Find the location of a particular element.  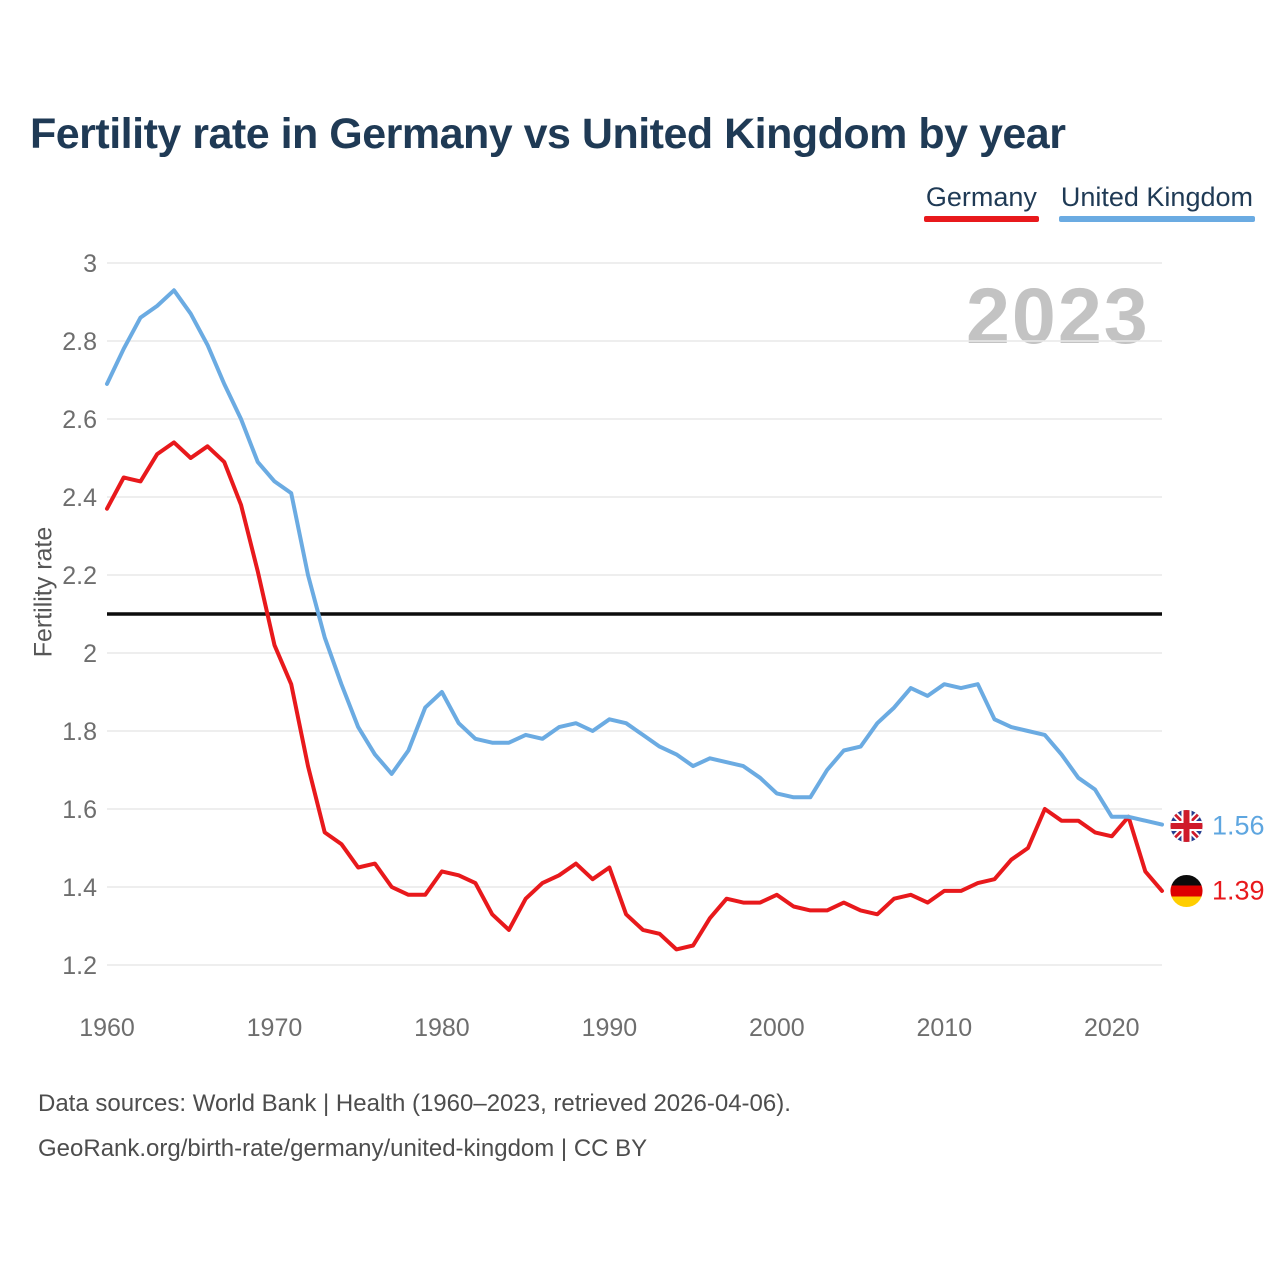

legend-label-united-kingdom: United Kingdom is located at coordinates (1156, 197).